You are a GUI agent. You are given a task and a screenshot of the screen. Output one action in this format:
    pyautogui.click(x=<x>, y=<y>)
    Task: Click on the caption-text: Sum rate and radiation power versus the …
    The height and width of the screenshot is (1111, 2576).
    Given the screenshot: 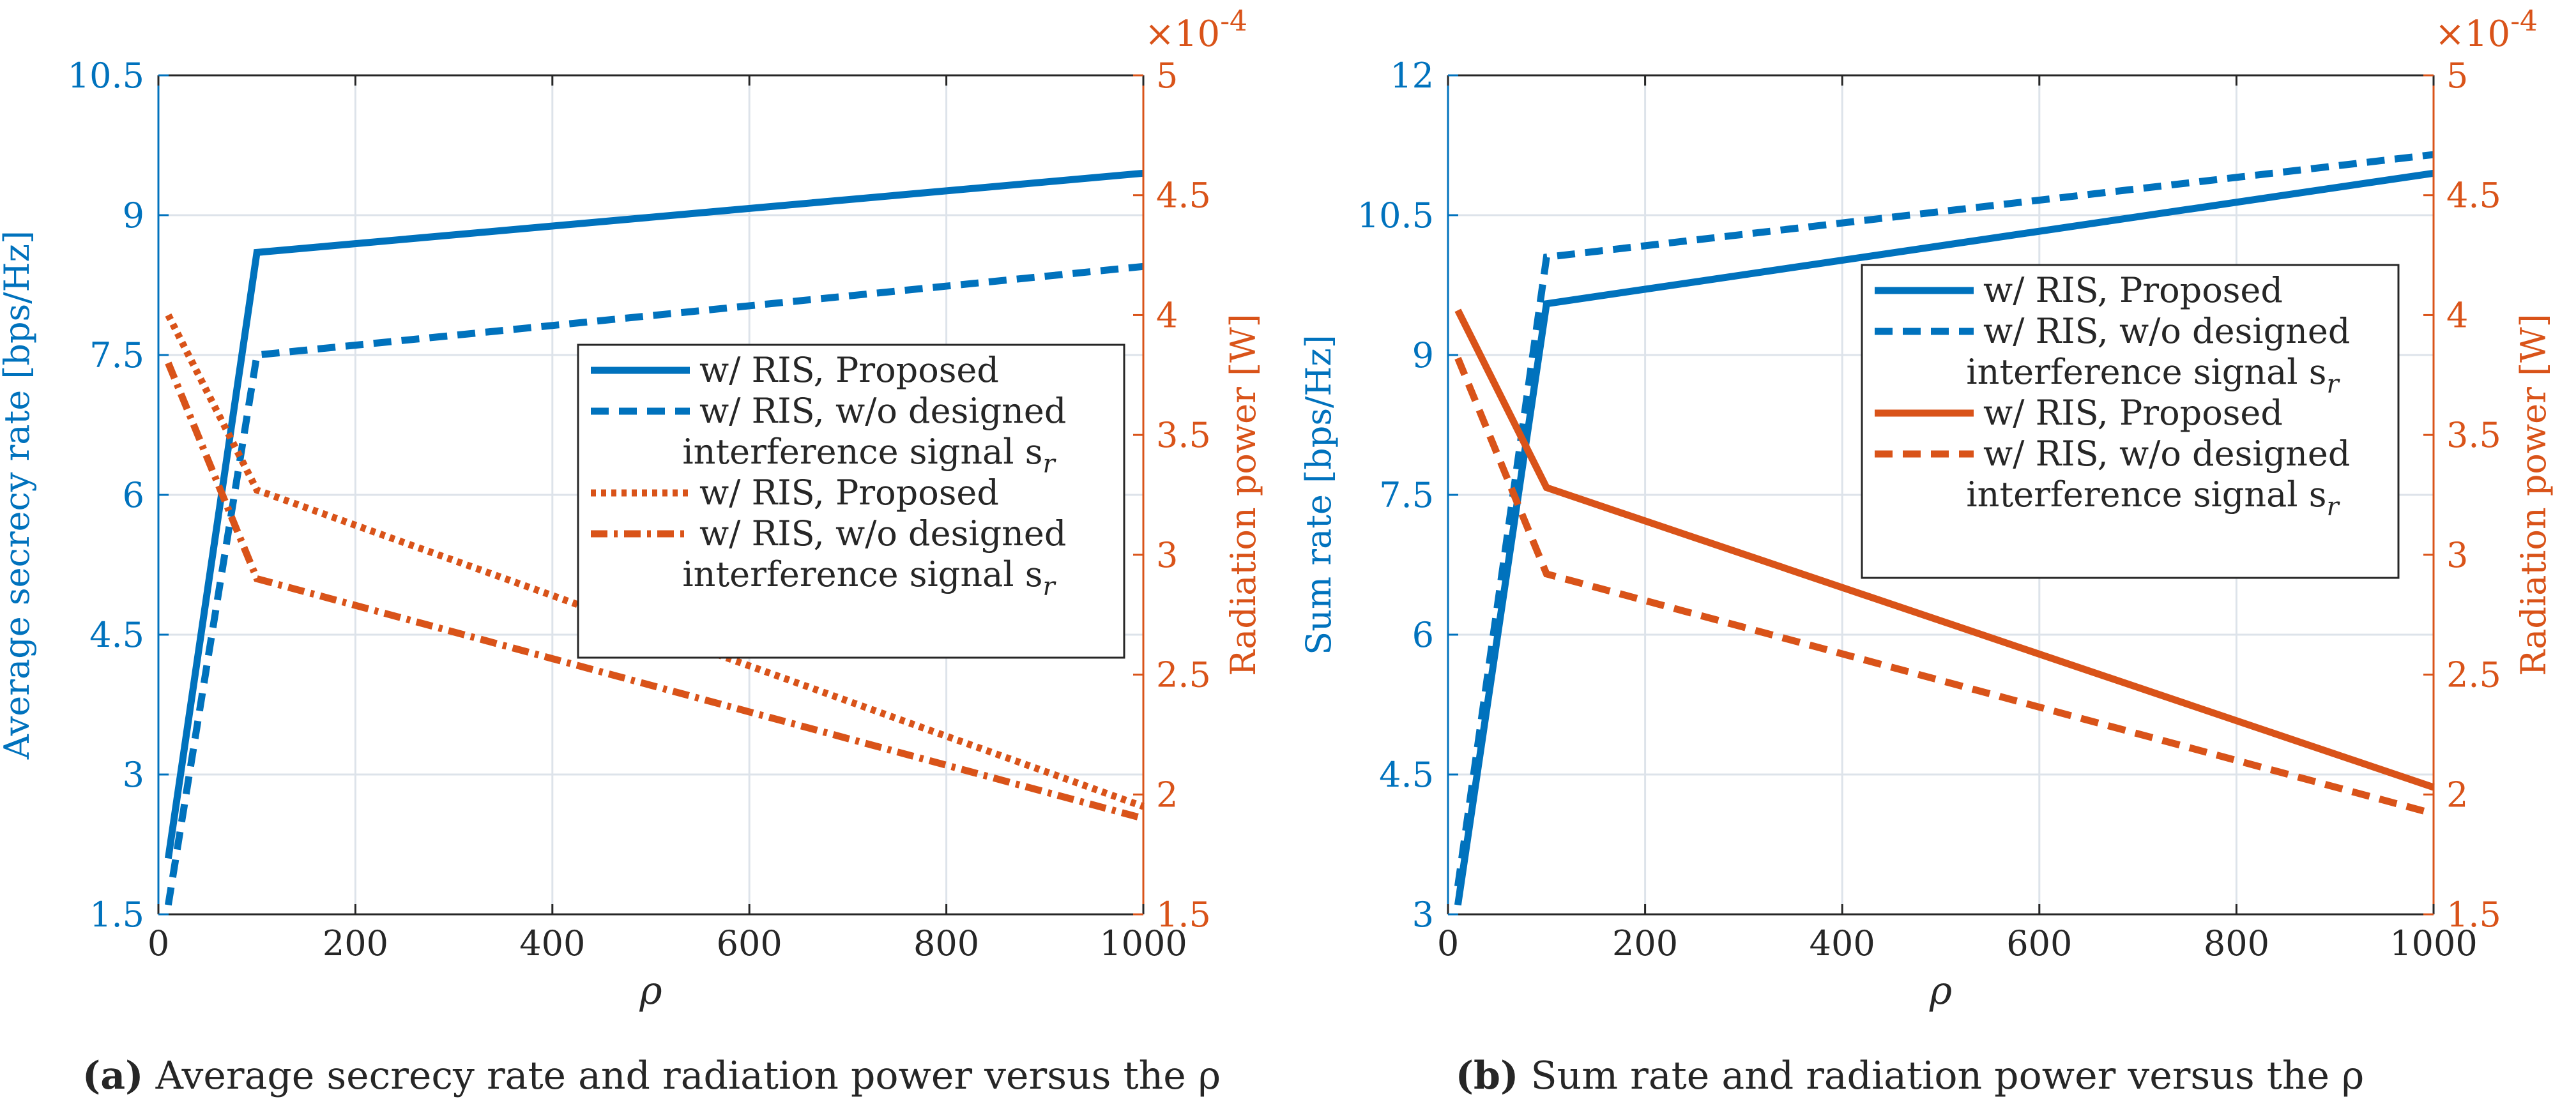 What is the action you would take?
    pyautogui.click(x=1941, y=1076)
    